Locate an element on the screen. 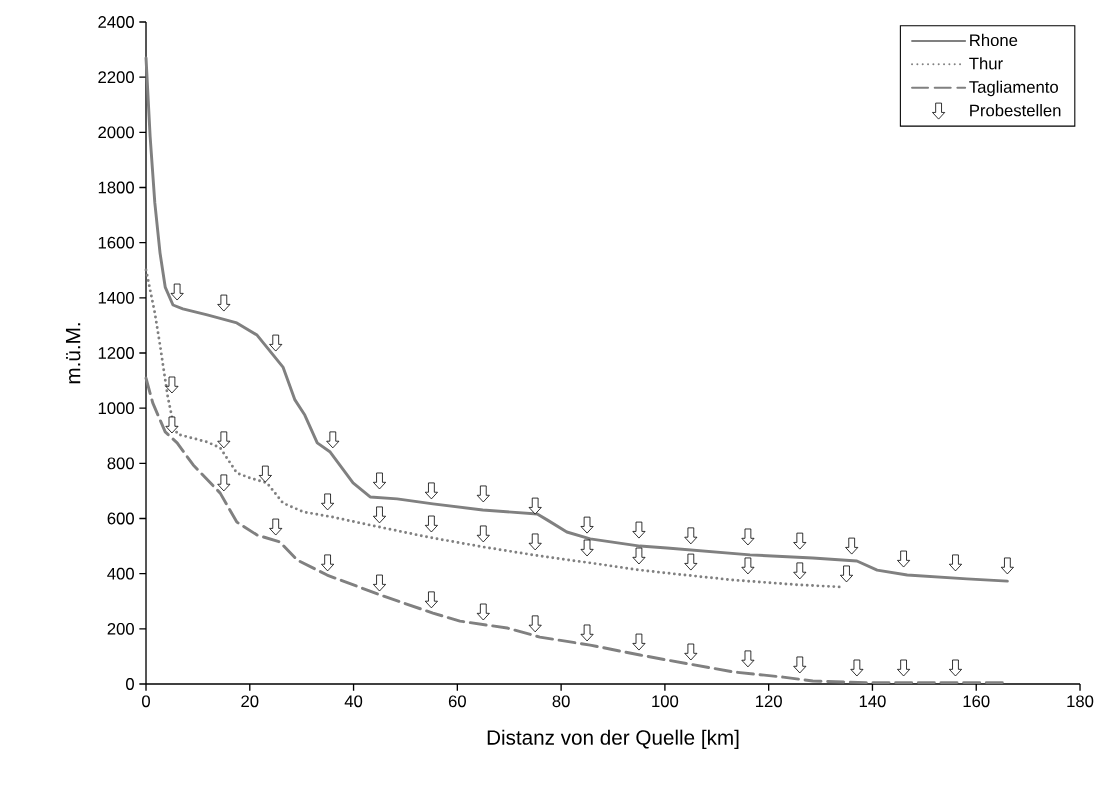  x-tick-label: 160 is located at coordinates (976, 701).